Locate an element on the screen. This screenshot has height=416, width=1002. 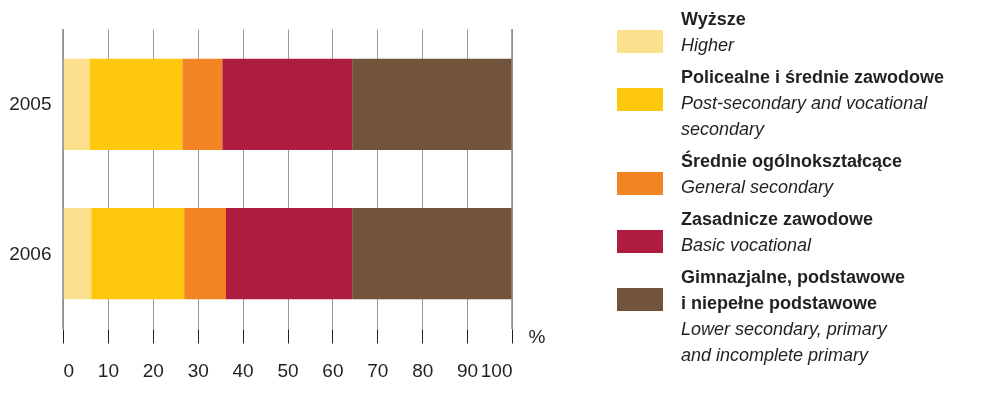
legend-label: Wyższe Higher is located at coordinates (713, 32).